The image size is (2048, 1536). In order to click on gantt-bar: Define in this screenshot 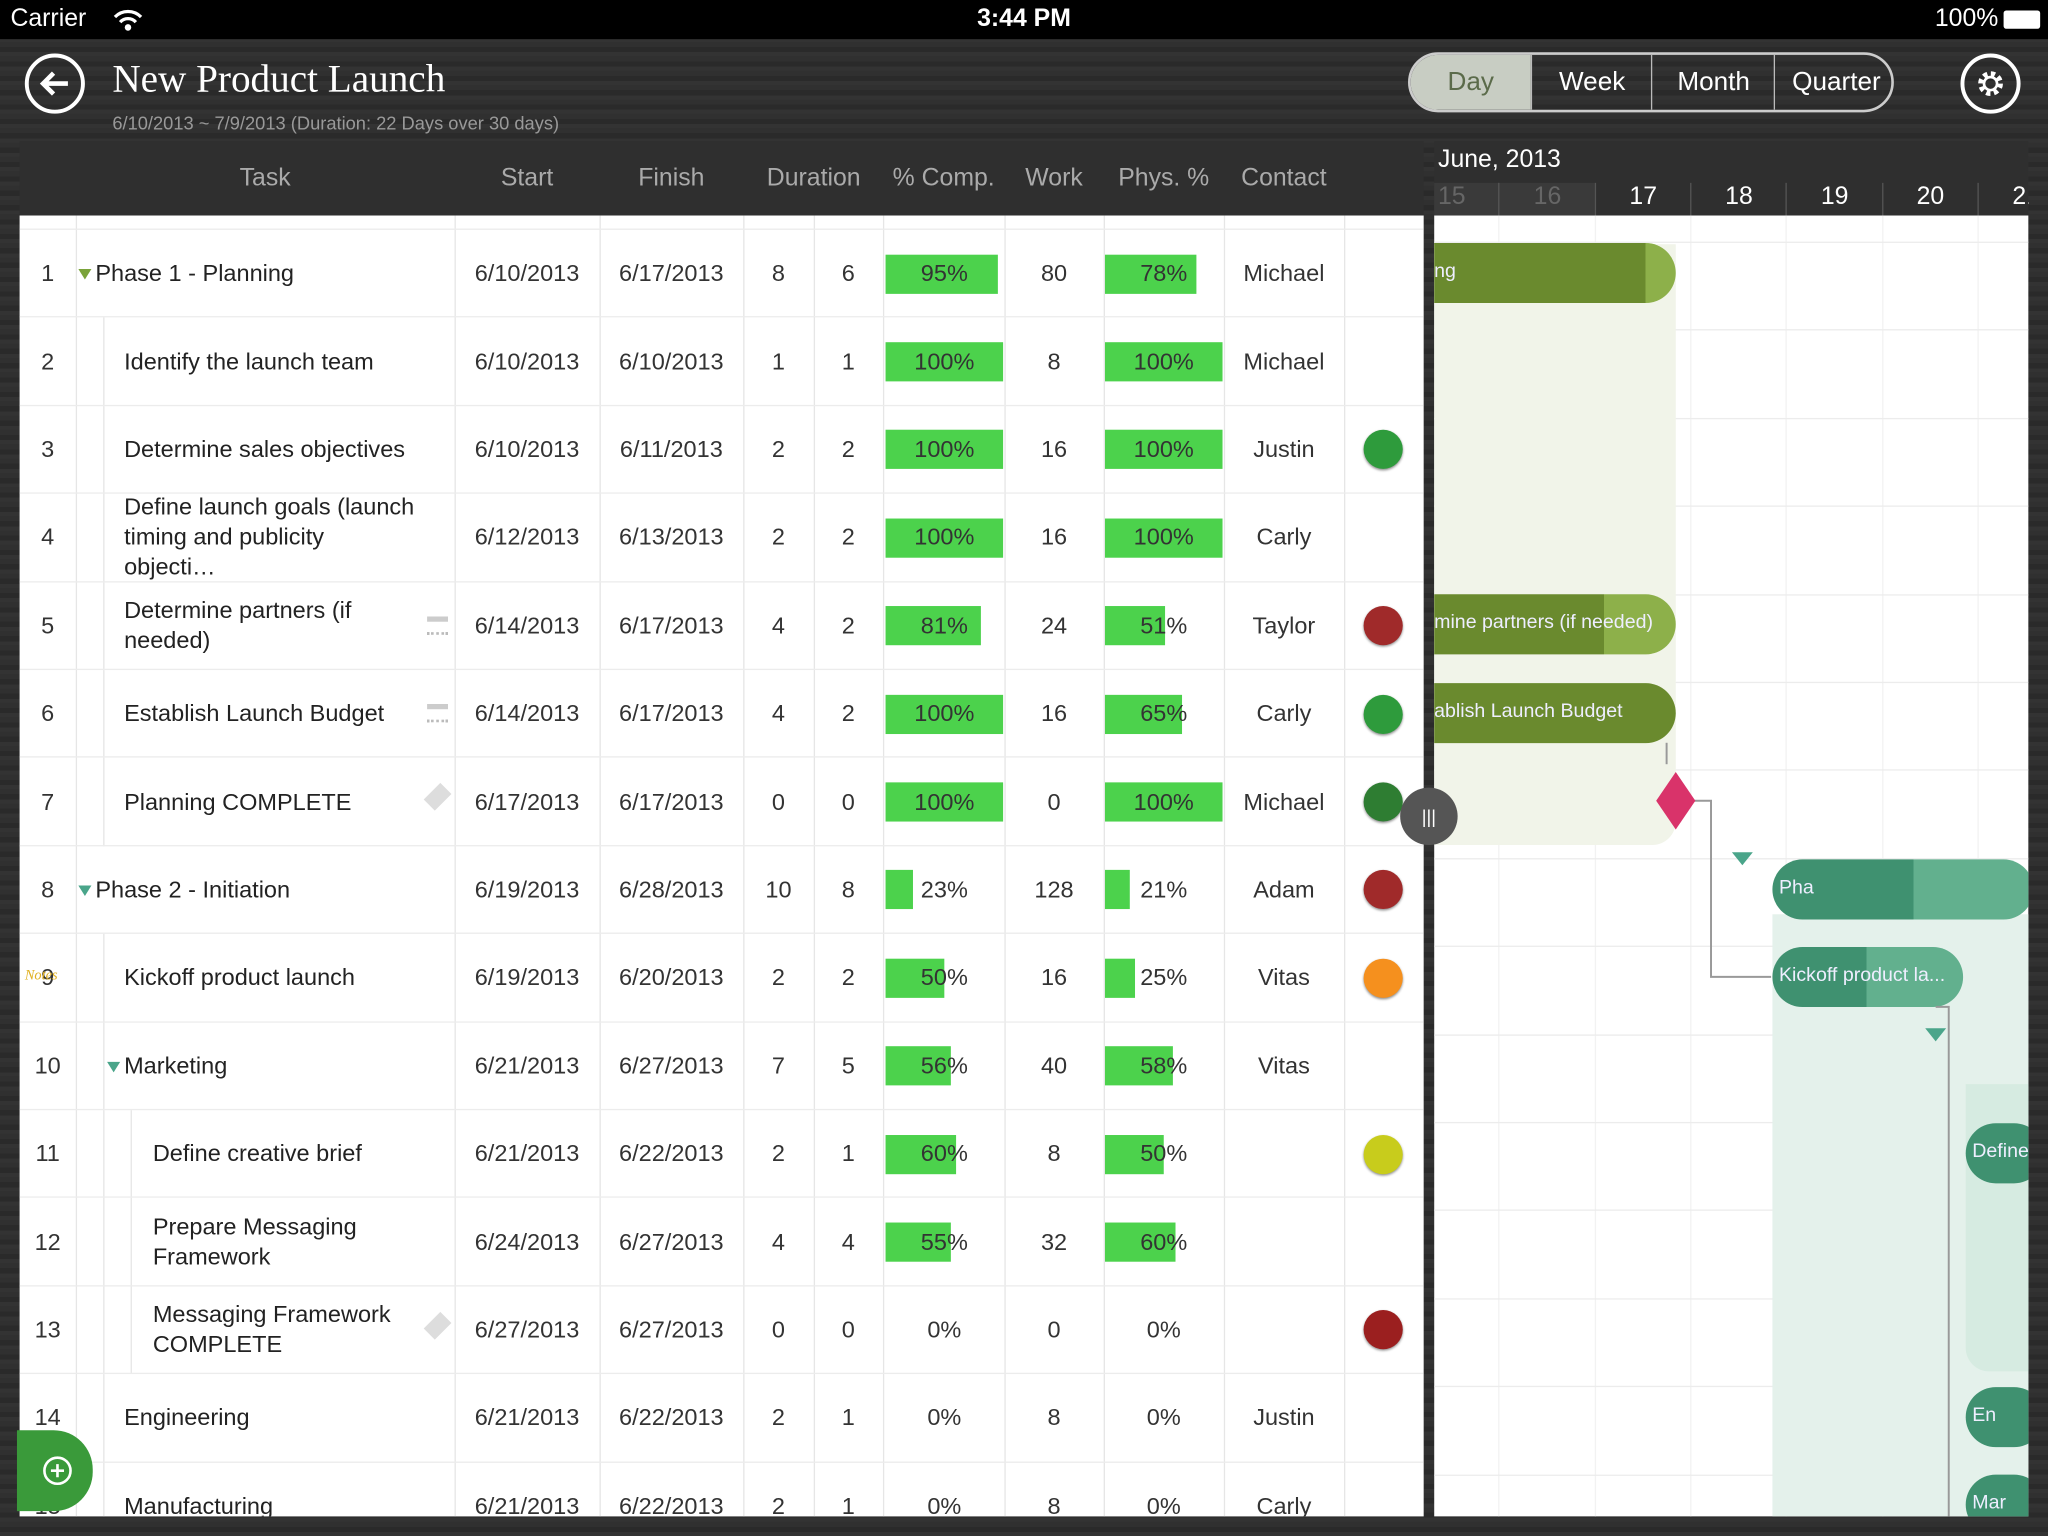, I will do `click(1997, 1152)`.